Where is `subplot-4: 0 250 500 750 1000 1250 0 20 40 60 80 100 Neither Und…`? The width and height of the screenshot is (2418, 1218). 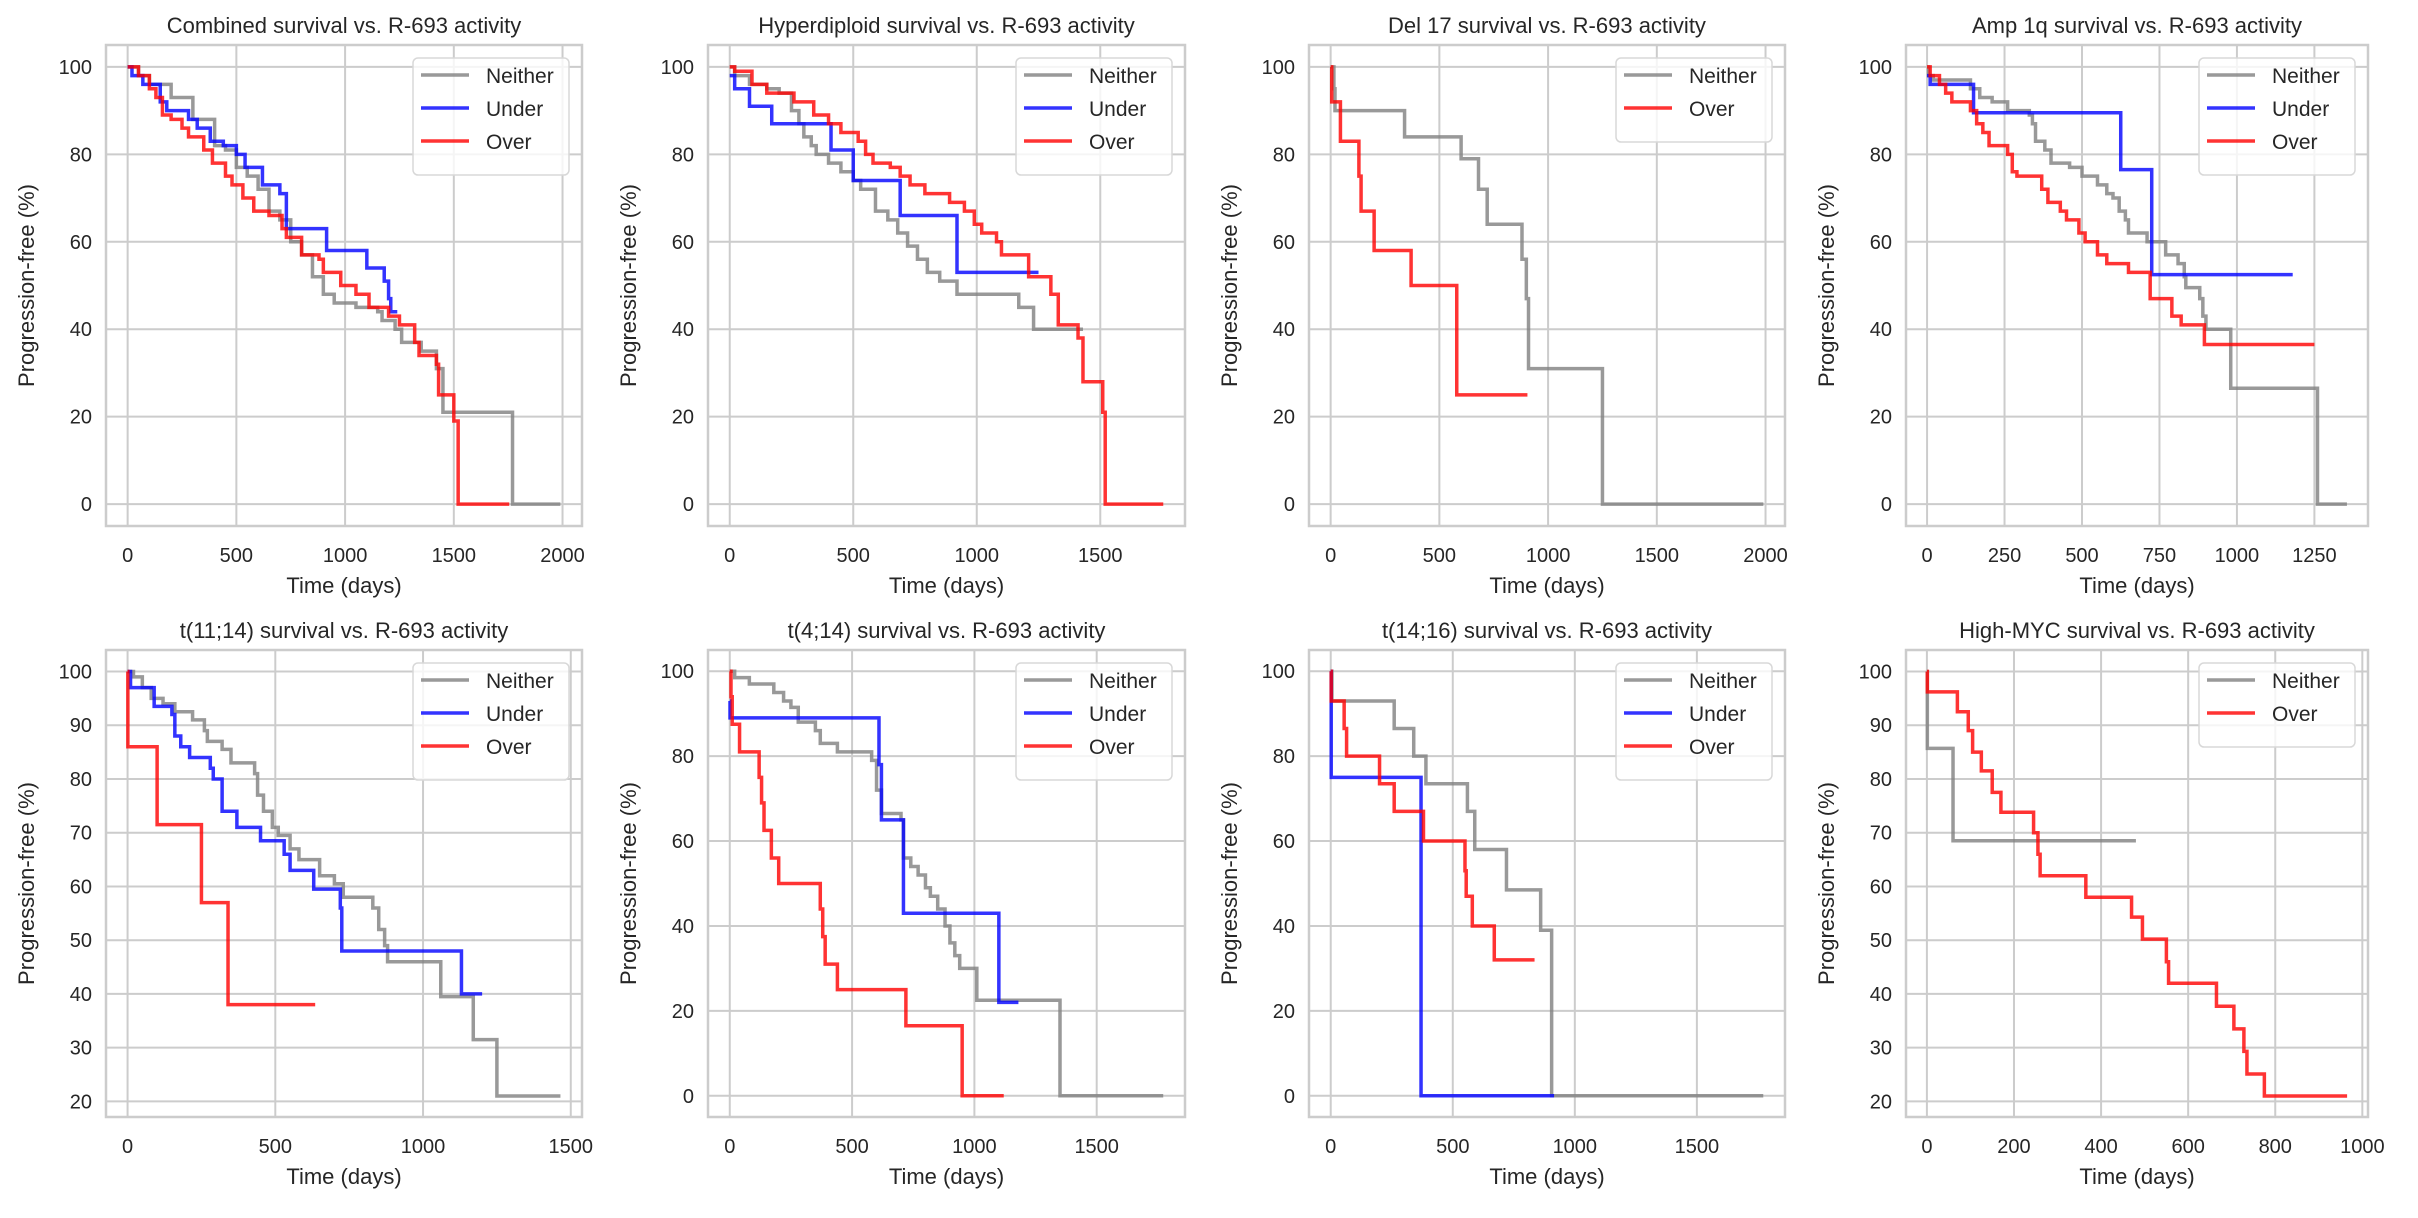 subplot-4: 0 250 500 750 1000 1250 0 20 40 60 80 100 Neither Und… is located at coordinates (2092, 305).